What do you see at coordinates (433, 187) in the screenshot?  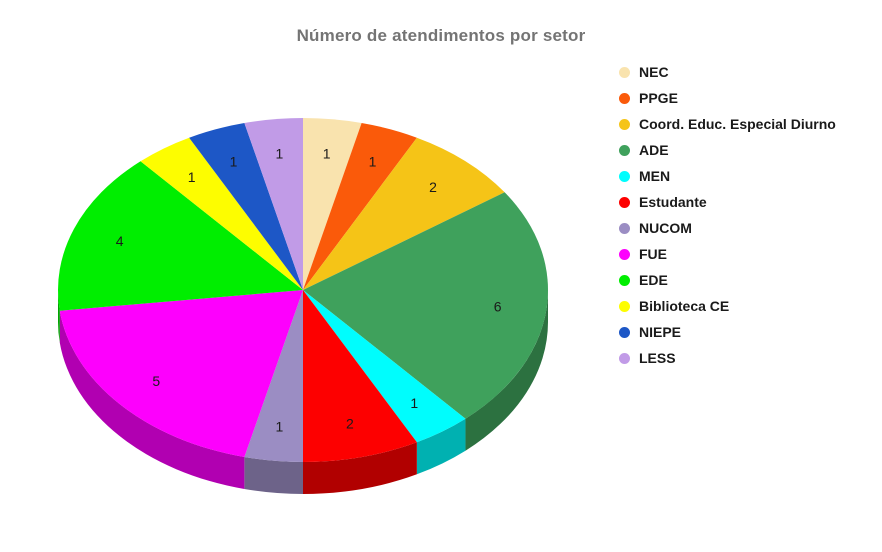 I see `slice-value-label-coord-educ-especial-diurno: 2` at bounding box center [433, 187].